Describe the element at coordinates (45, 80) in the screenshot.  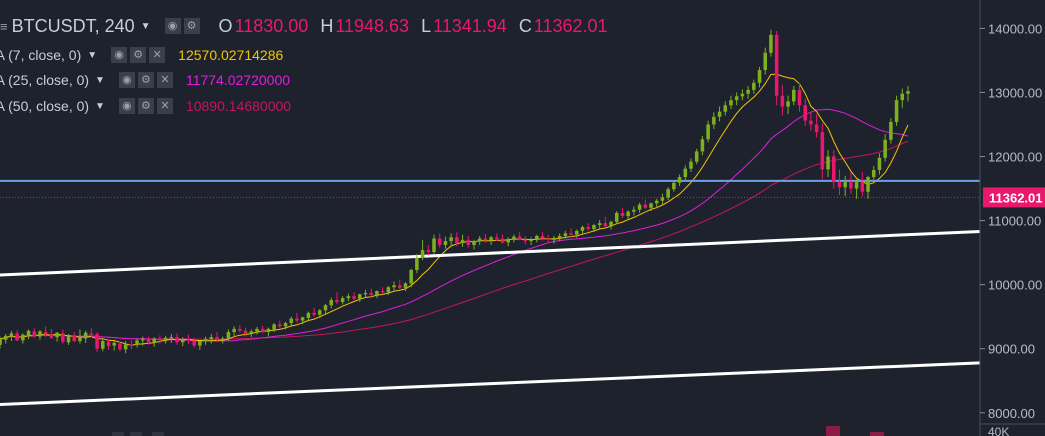
I see `ma25-label: MA (25, close, 0)` at that location.